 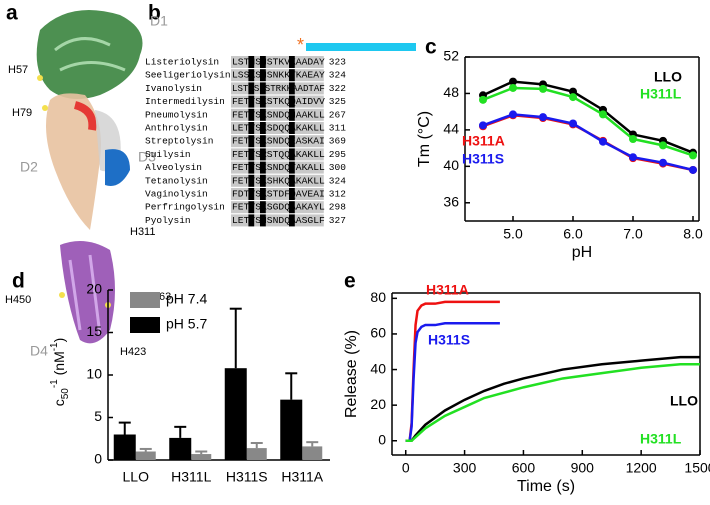 I want to click on x-tick-label: 0, so click(x=406, y=468).